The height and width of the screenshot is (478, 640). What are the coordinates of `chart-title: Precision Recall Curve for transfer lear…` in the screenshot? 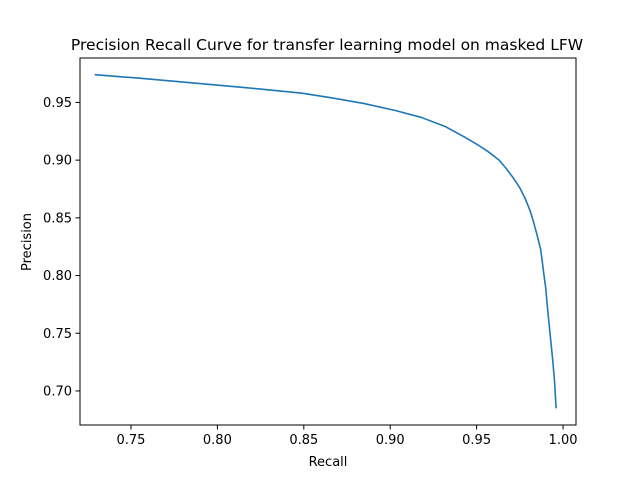 It's located at (327, 45).